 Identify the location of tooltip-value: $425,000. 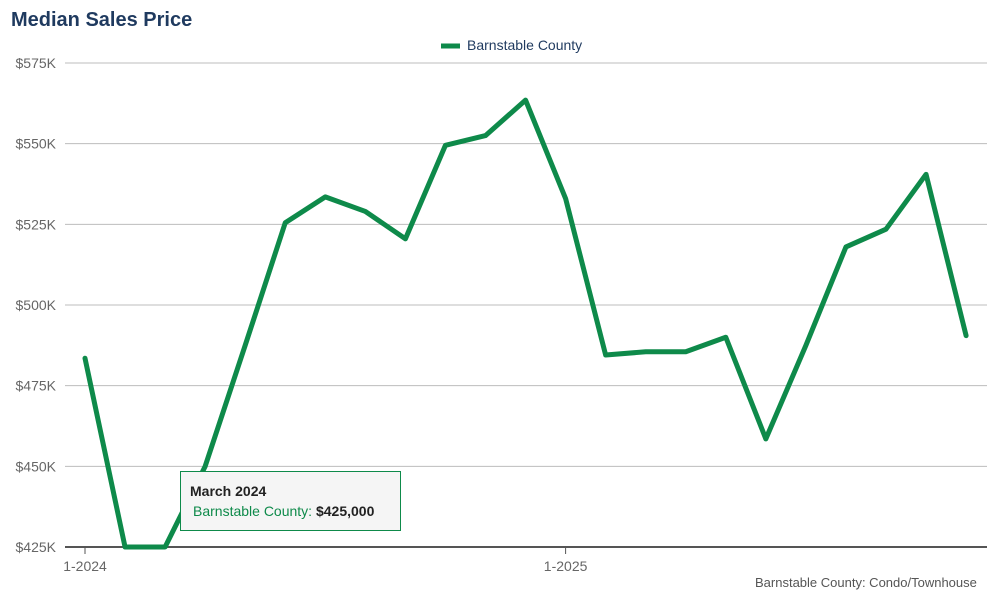
(345, 511).